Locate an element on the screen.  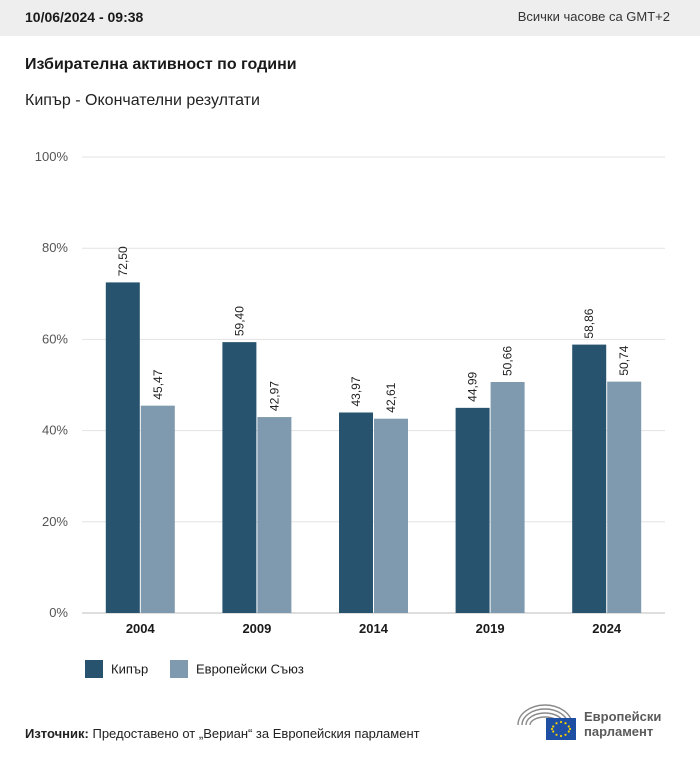
data-label-cyprus: 59,40 is located at coordinates (239, 321).